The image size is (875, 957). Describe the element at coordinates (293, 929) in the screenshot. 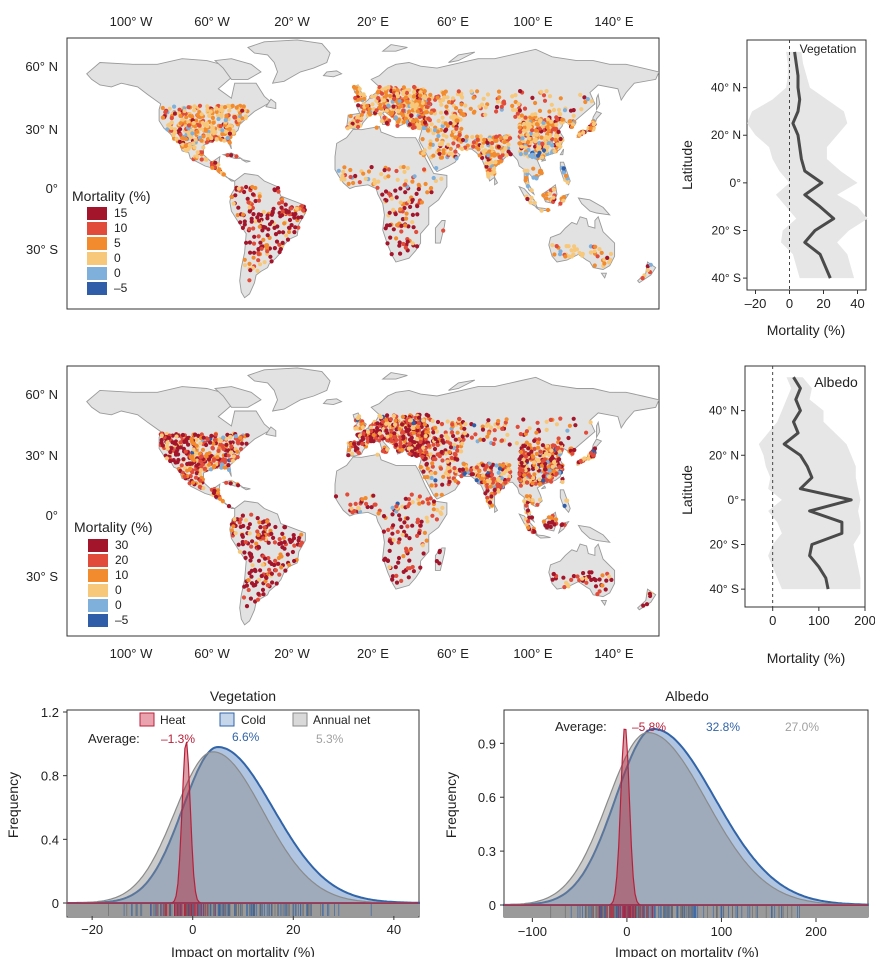

I see `x-tick-label: 20` at that location.